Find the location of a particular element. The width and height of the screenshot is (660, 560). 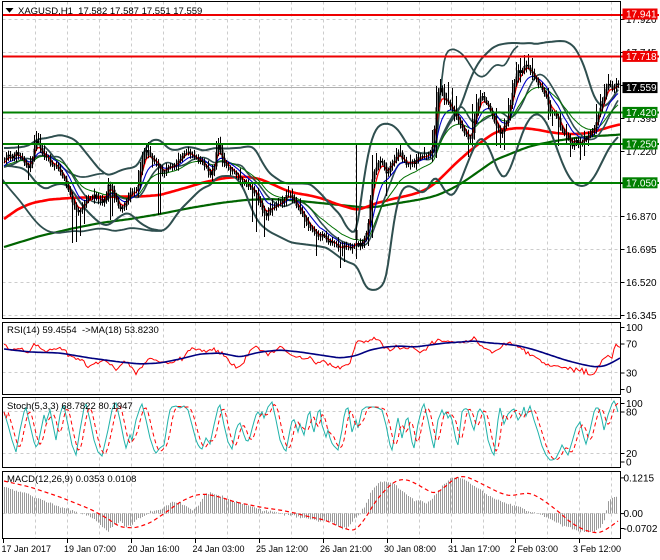

svg-text: 20 is located at coordinates (632, 454).